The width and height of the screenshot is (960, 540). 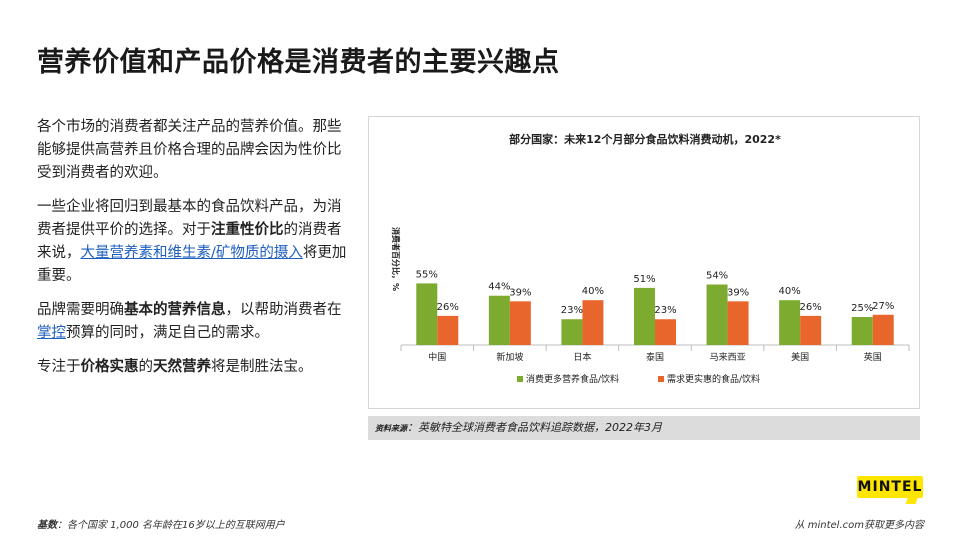 What do you see at coordinates (182, 367) in the screenshot?
I see `emphasis-text: 天然营养` at bounding box center [182, 367].